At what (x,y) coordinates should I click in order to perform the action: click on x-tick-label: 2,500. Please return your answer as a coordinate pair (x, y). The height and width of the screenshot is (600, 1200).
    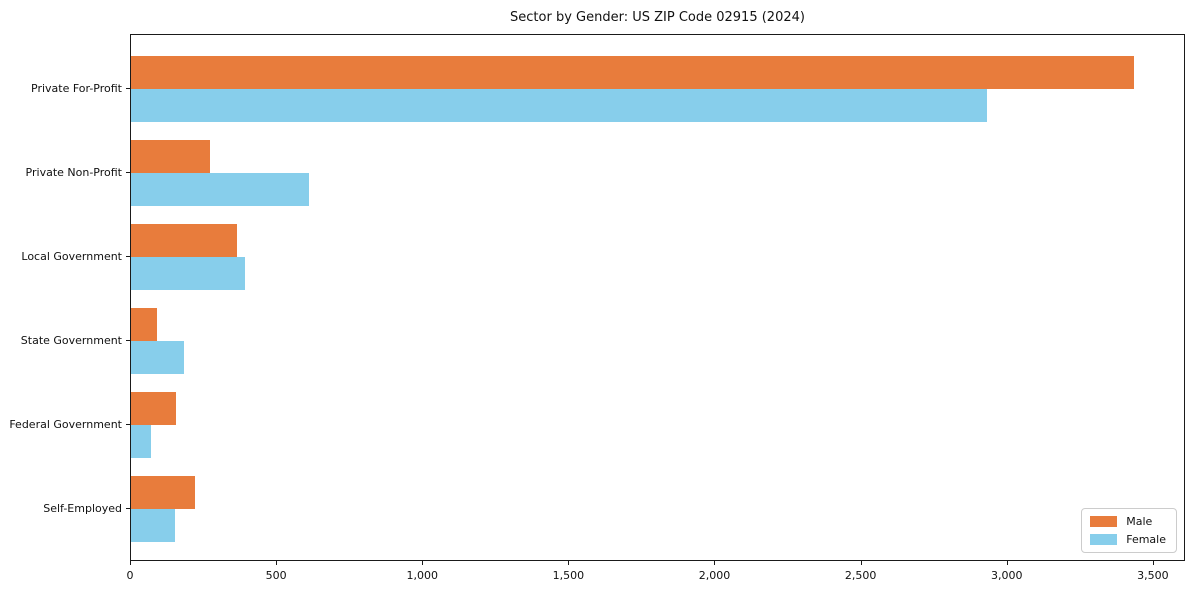
    Looking at the image, I should click on (860, 575).